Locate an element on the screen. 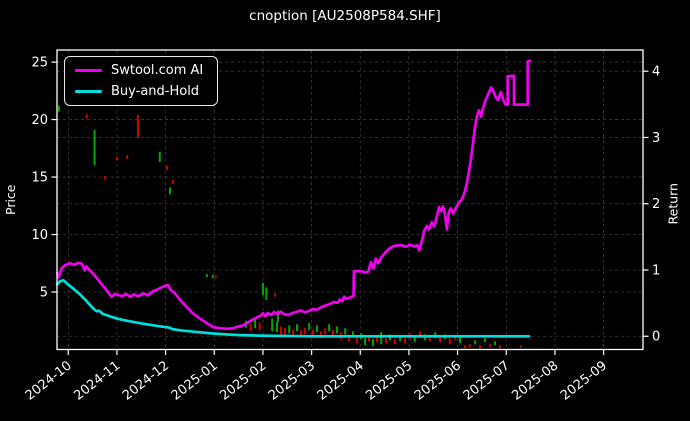 Image resolution: width=690 pixels, height=421 pixels. date-tick-label: 2025-07 is located at coordinates (487, 380).